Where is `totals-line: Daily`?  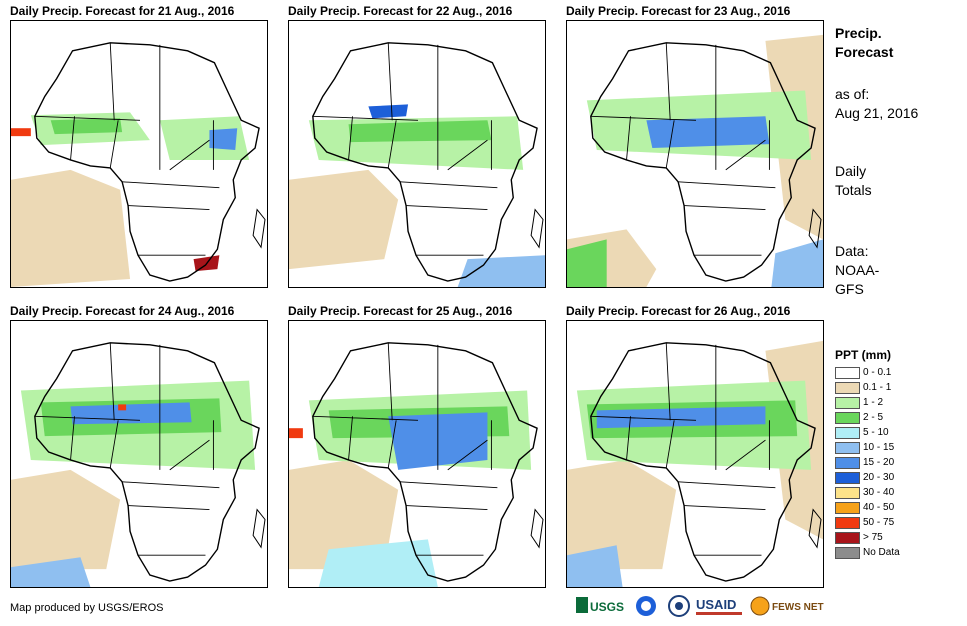 totals-line: Daily is located at coordinates (851, 171).